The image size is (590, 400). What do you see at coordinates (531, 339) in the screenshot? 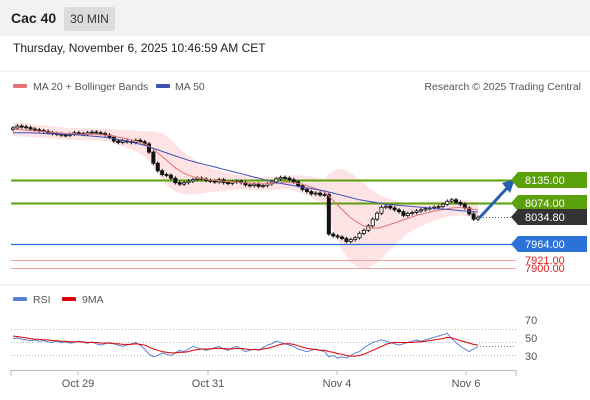
I see `rsi-y-ticks: 70 50 30` at bounding box center [531, 339].